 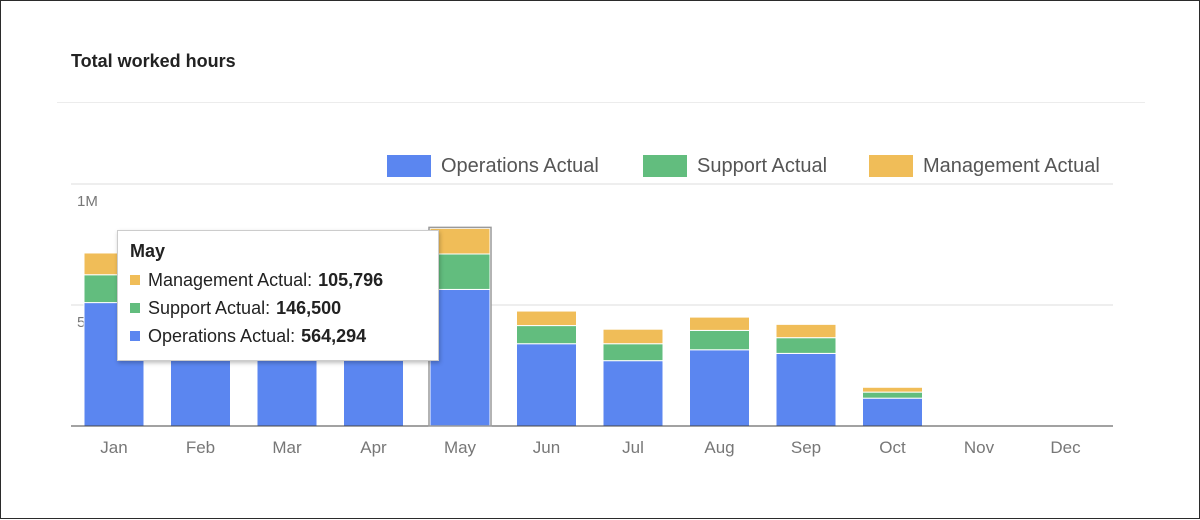 I want to click on tooltip-value-operations: 564,294, so click(x=334, y=335).